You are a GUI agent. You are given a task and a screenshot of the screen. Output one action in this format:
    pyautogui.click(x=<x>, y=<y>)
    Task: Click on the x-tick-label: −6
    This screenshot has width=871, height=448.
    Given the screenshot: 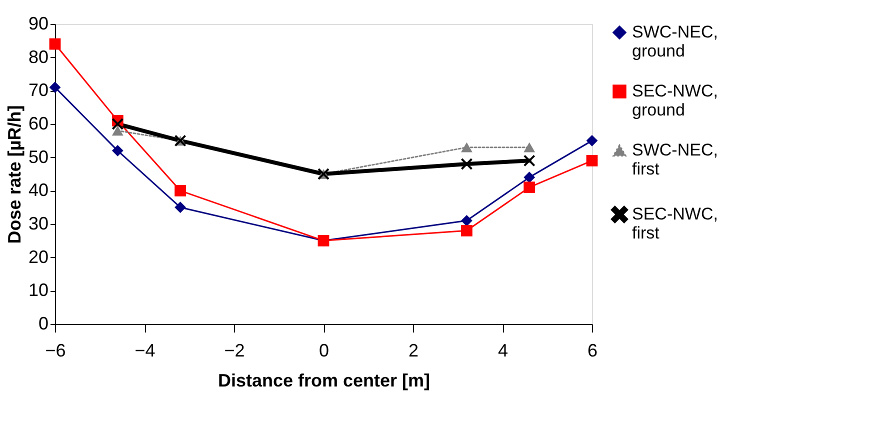 What is the action you would take?
    pyautogui.click(x=55, y=350)
    